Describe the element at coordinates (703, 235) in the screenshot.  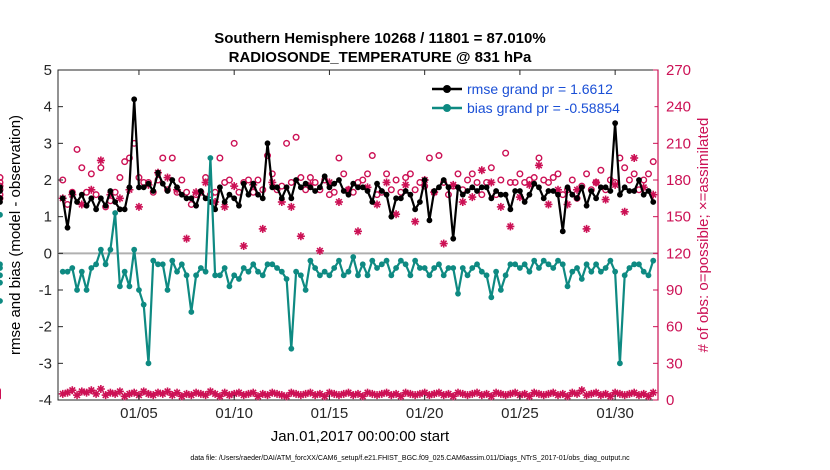
I see `y2-axis-label: # of obs: o=possible; ×=assimilated` at that location.